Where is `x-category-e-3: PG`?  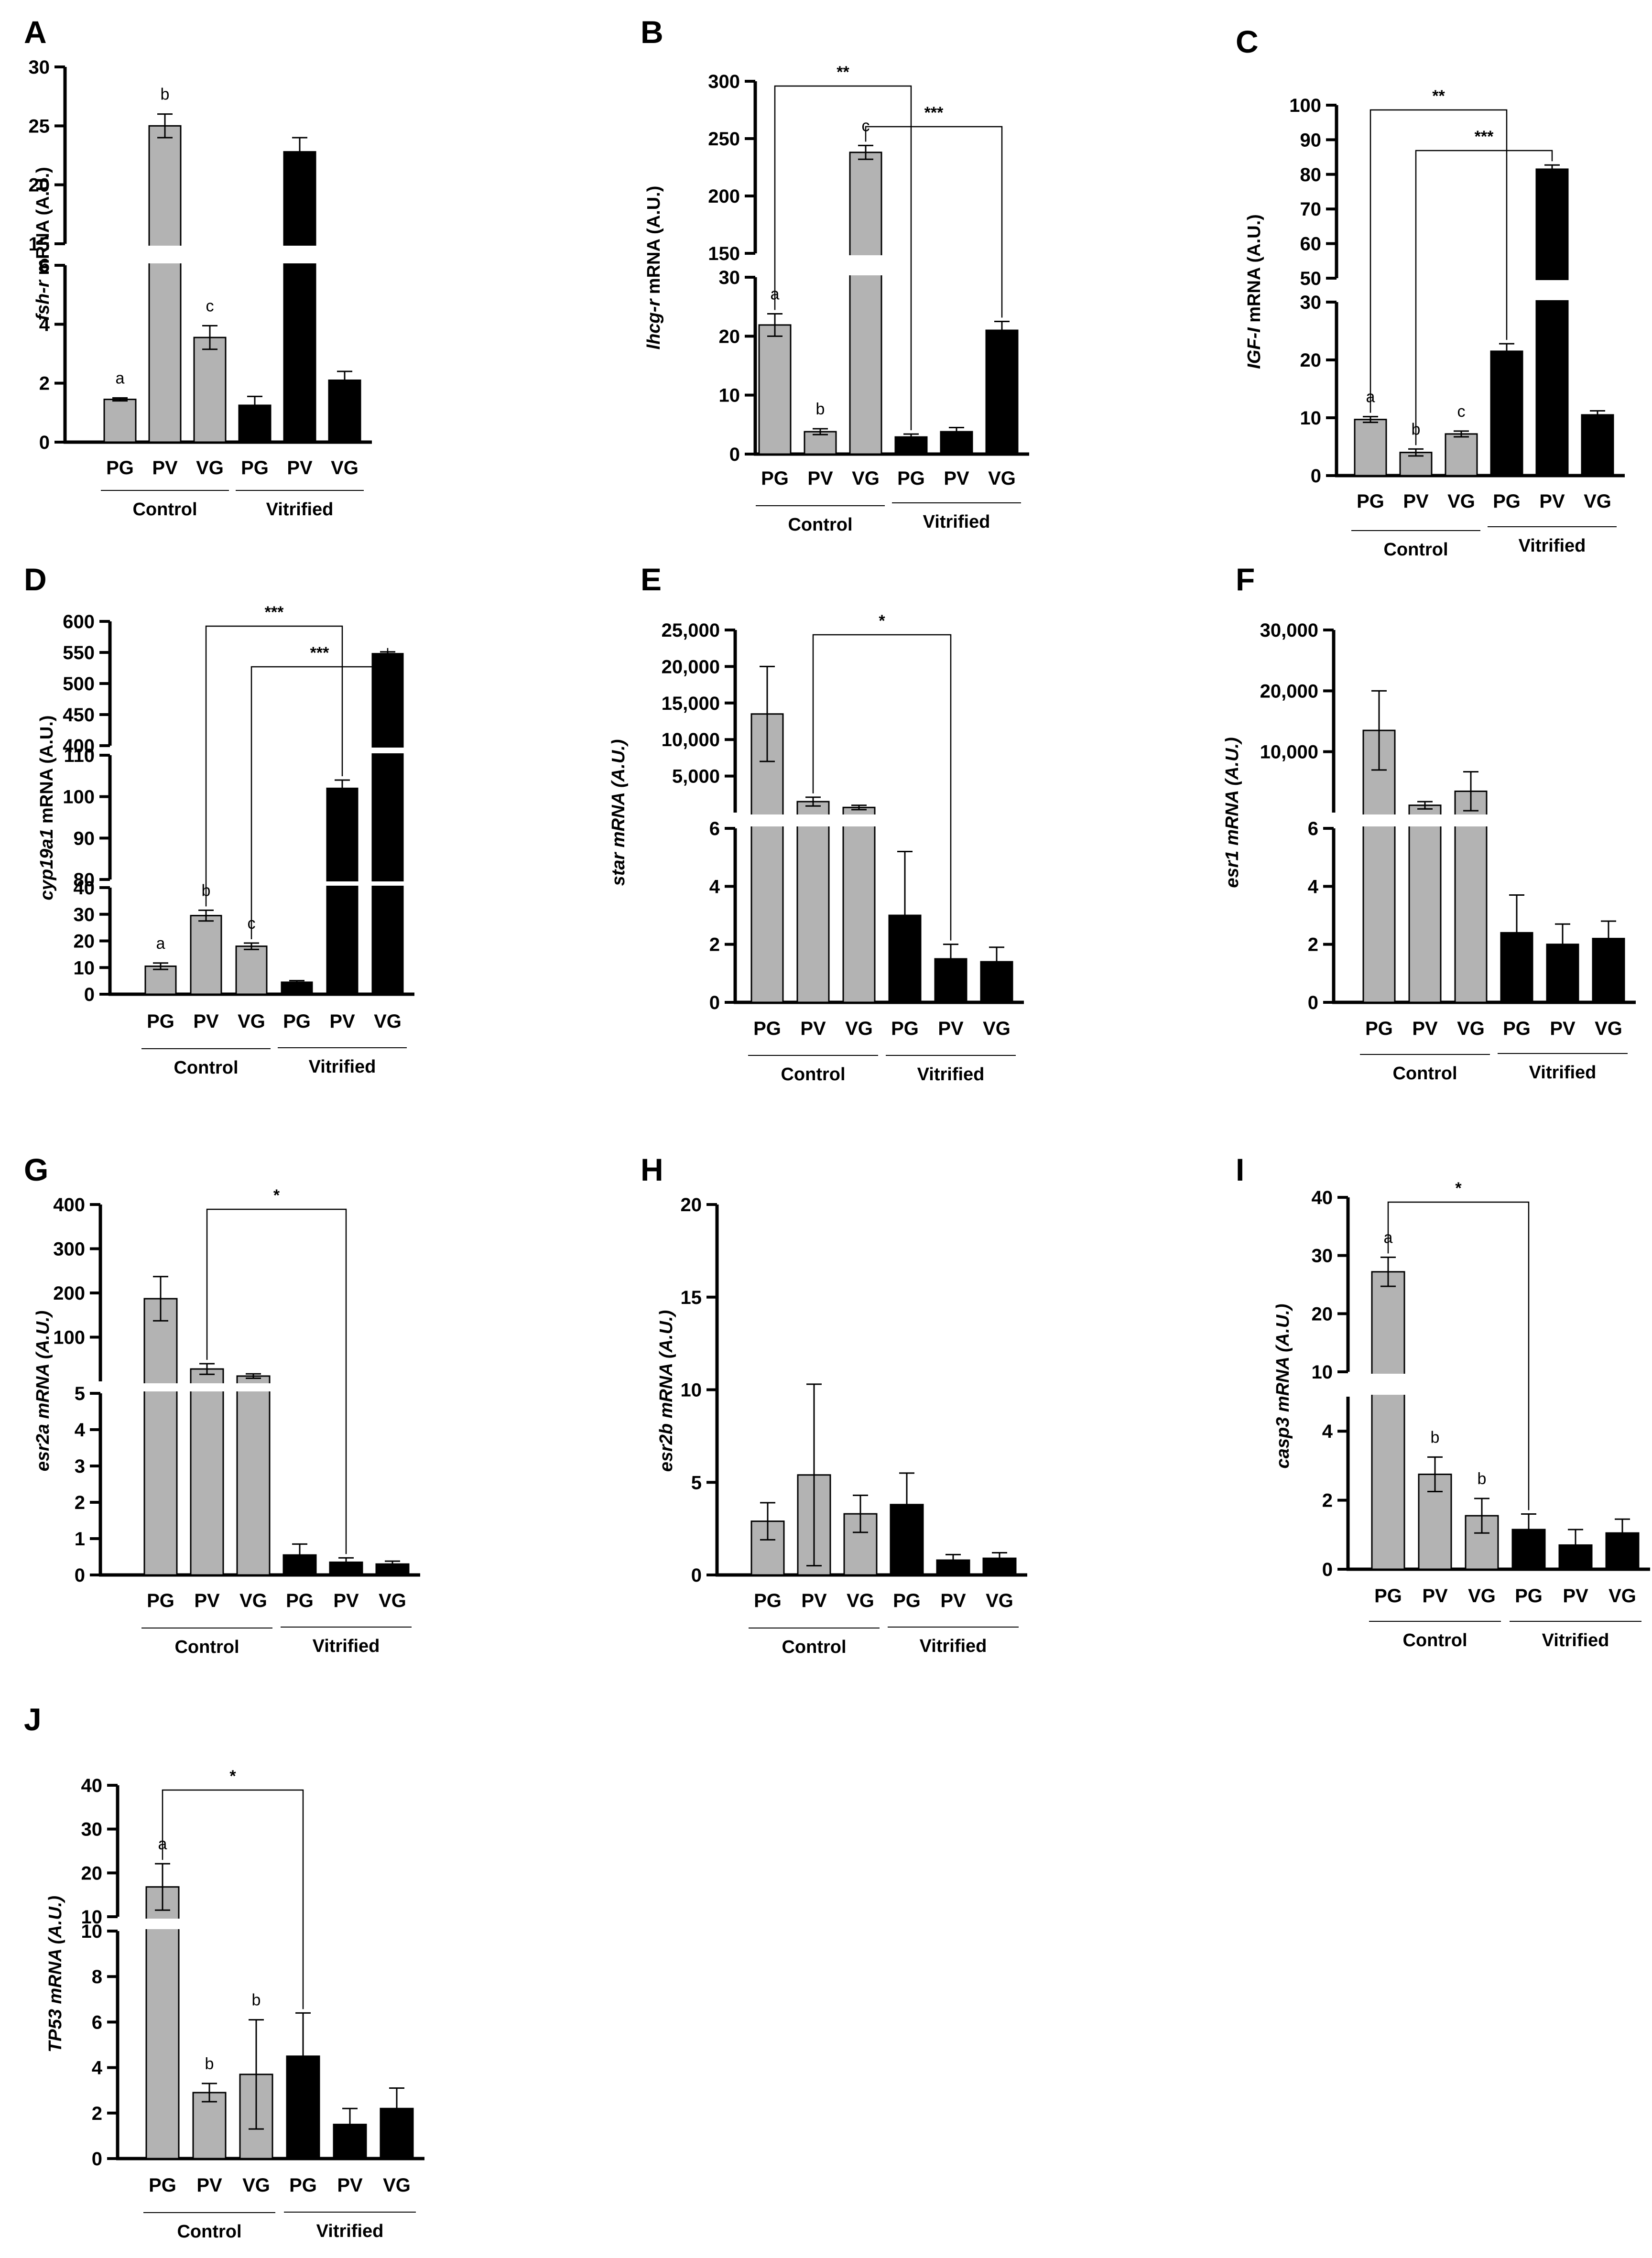
x-category-e-3: PG is located at coordinates (905, 1028).